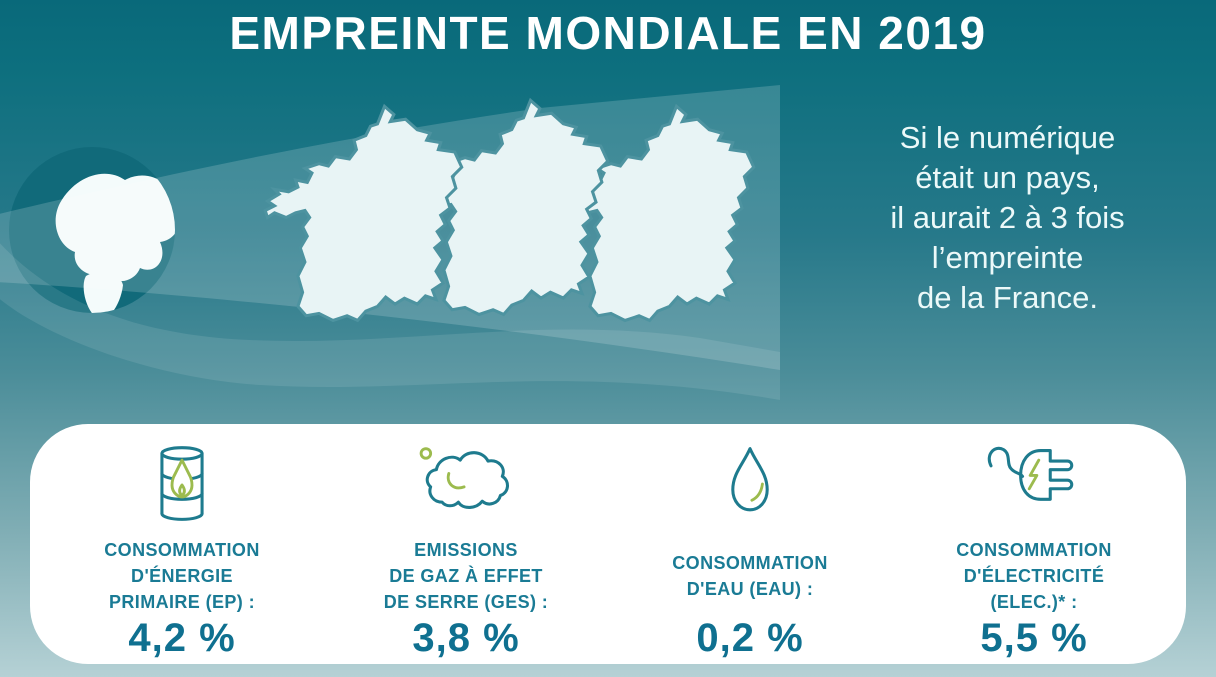 This screenshot has width=1216, height=677. Describe the element at coordinates (750, 589) in the screenshot. I see `stat-label-line: D'EAU (EAU) :` at that location.